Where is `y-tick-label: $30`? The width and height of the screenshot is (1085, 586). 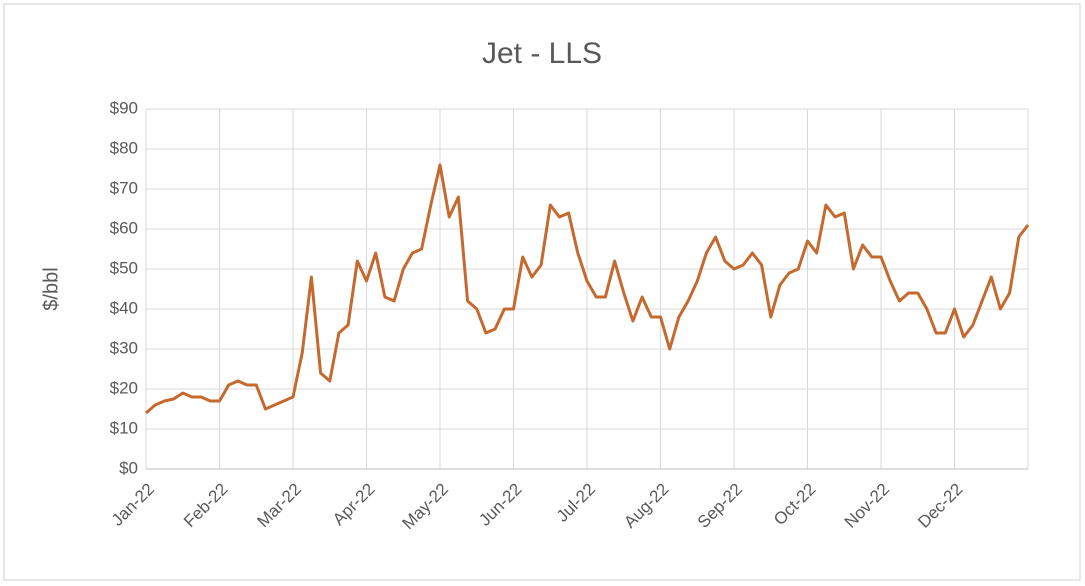 y-tick-label: $30 is located at coordinates (124, 347).